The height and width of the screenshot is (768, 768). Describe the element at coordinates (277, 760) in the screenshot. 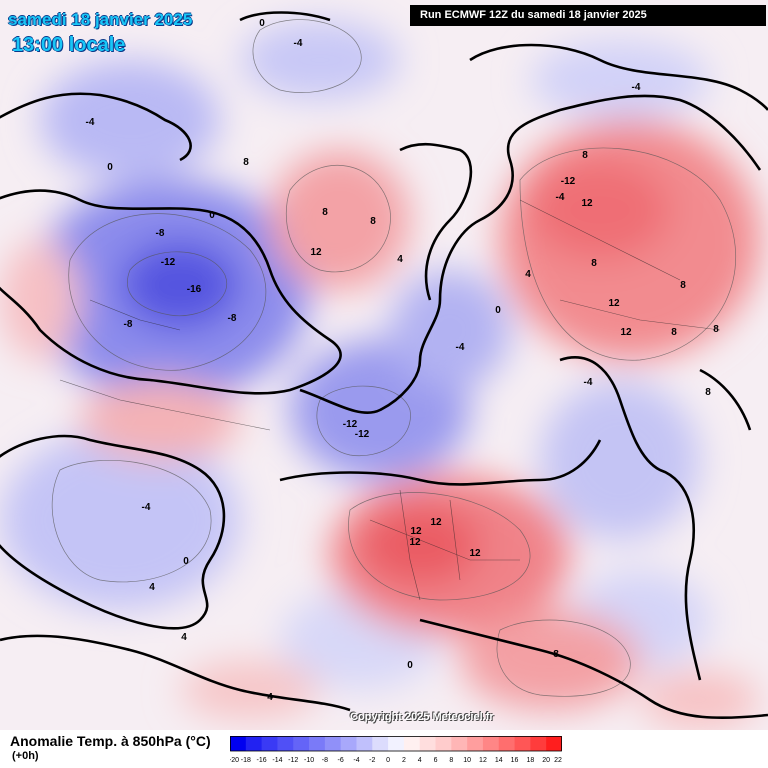

I see `legend-tick-label: -14` at that location.